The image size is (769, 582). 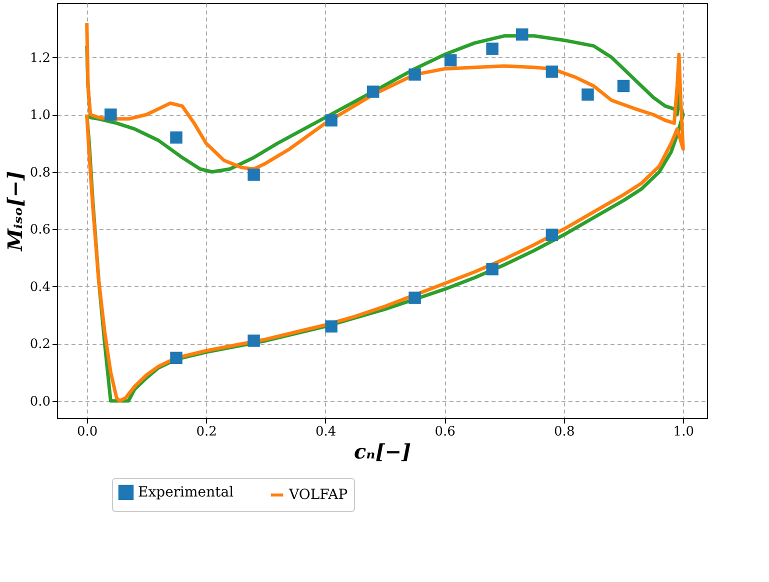 What do you see at coordinates (40, 172) in the screenshot?
I see `y-tick-label: 0.8` at bounding box center [40, 172].